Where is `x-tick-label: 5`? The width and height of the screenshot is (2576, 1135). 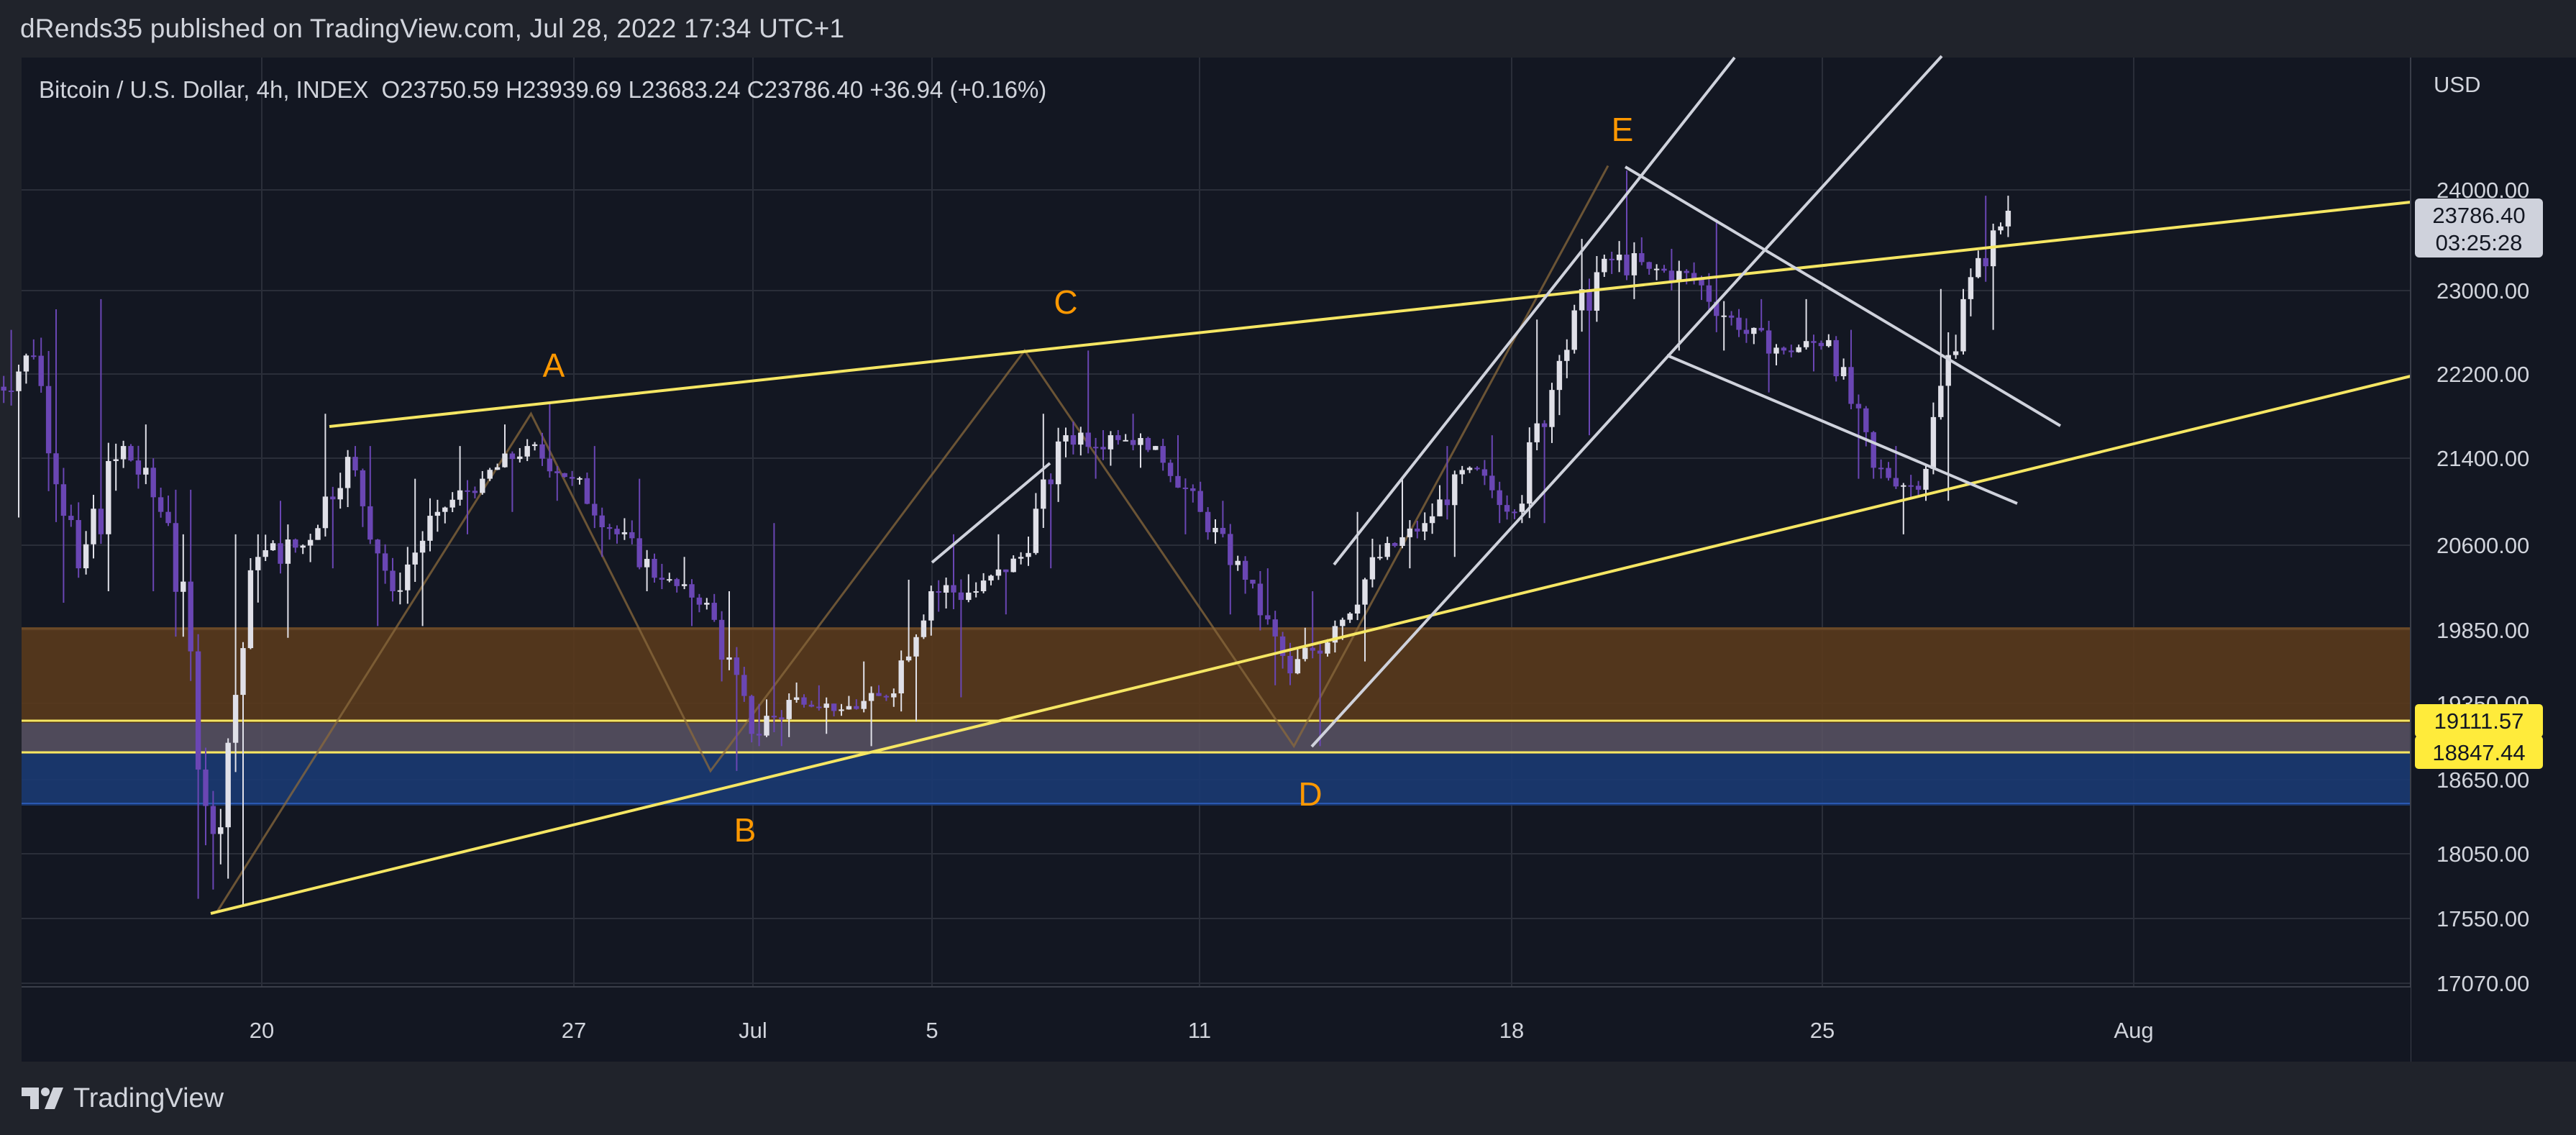 x-tick-label: 5 is located at coordinates (932, 1030).